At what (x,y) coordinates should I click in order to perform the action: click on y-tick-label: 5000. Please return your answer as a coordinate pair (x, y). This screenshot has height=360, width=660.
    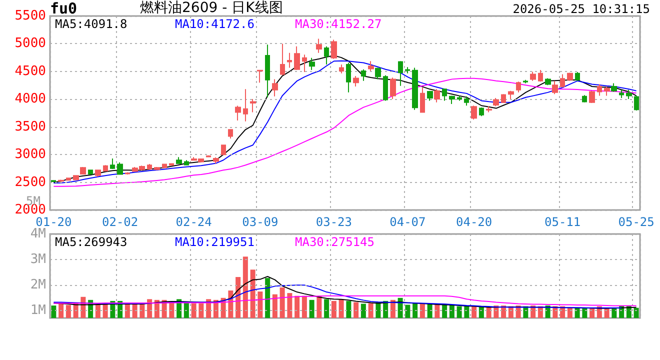
    Looking at the image, I should click on (30, 44).